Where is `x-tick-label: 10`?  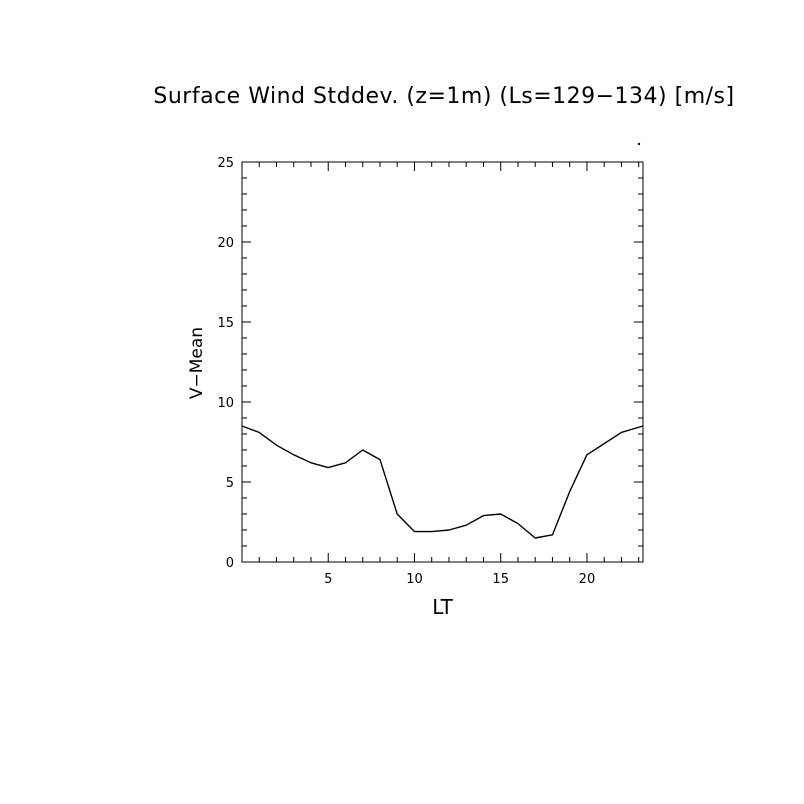 x-tick-label: 10 is located at coordinates (414, 579).